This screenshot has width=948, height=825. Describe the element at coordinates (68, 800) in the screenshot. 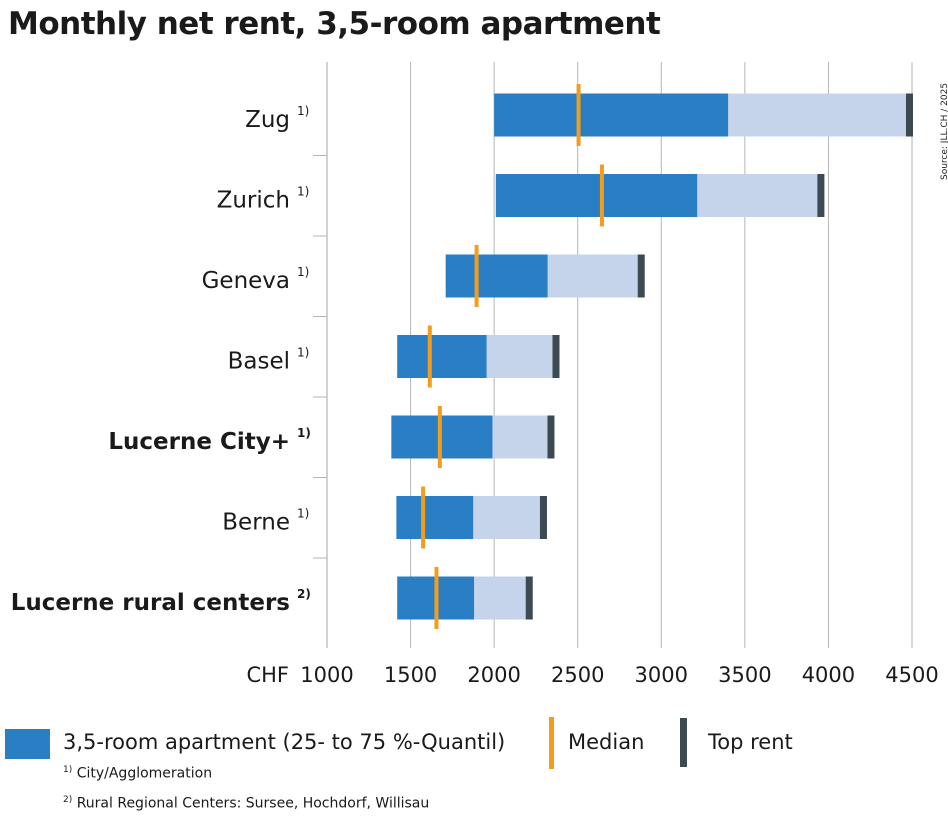

I see `footnote-2-mark: 2)` at that location.